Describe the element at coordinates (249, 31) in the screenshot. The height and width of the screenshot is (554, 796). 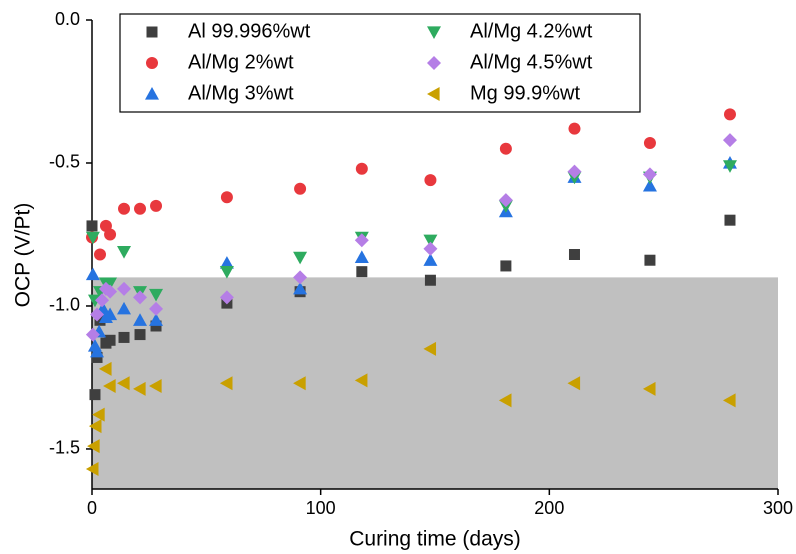
I see `legend-label: Al 99.996%wt` at that location.